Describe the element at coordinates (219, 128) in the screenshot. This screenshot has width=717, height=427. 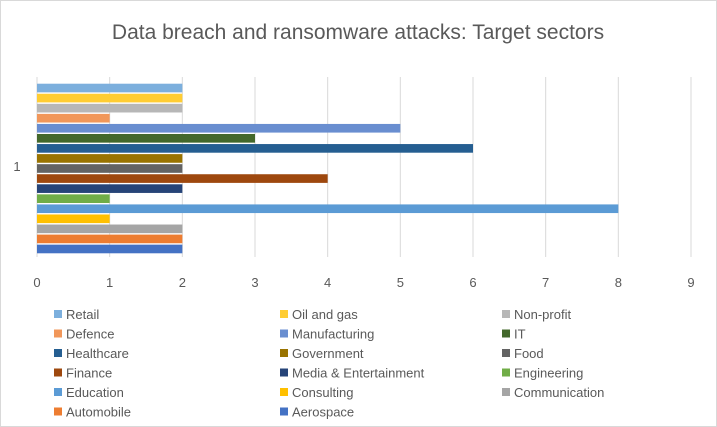
I see `bar-manufacturing` at that location.